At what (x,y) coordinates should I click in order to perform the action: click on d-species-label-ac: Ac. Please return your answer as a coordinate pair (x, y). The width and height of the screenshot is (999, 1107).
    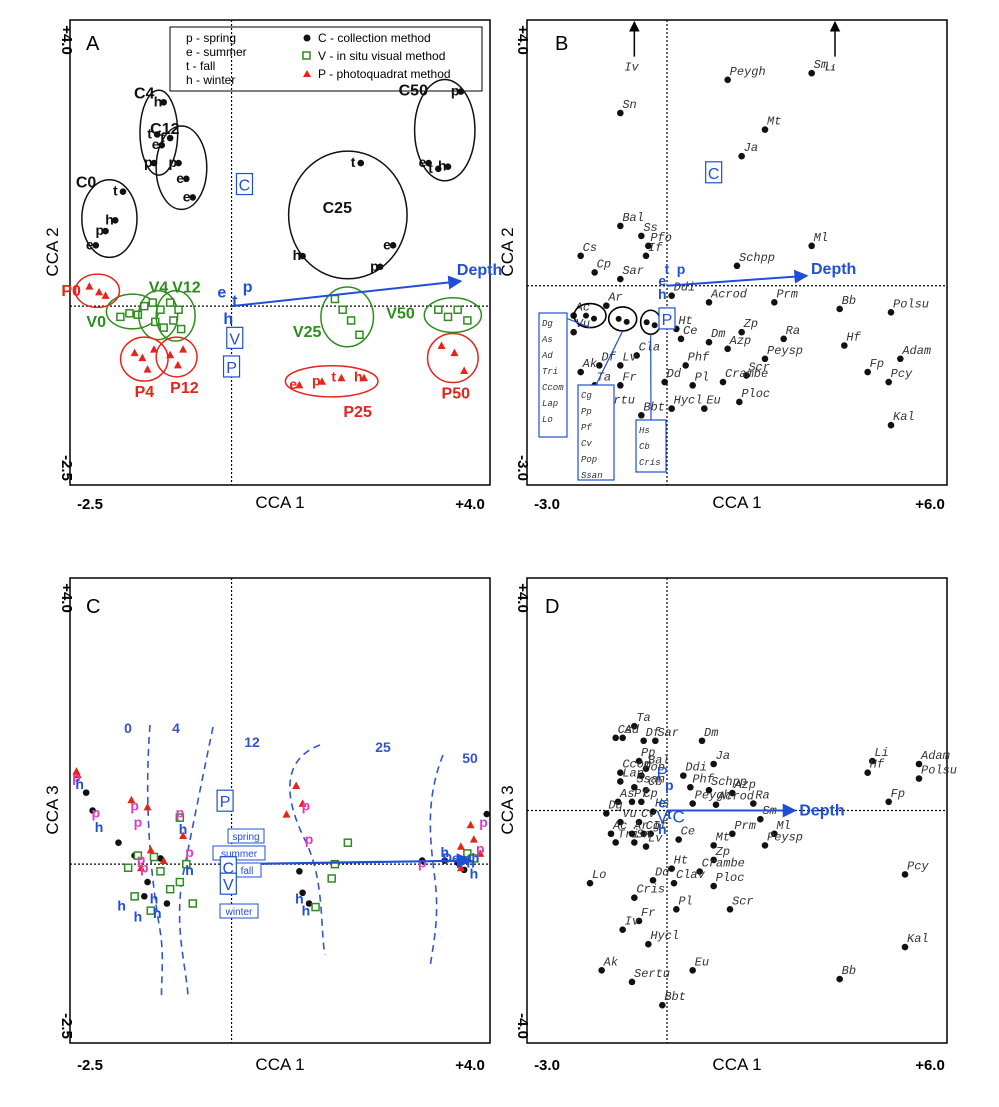
    Looking at the image, I should click on (619, 826).